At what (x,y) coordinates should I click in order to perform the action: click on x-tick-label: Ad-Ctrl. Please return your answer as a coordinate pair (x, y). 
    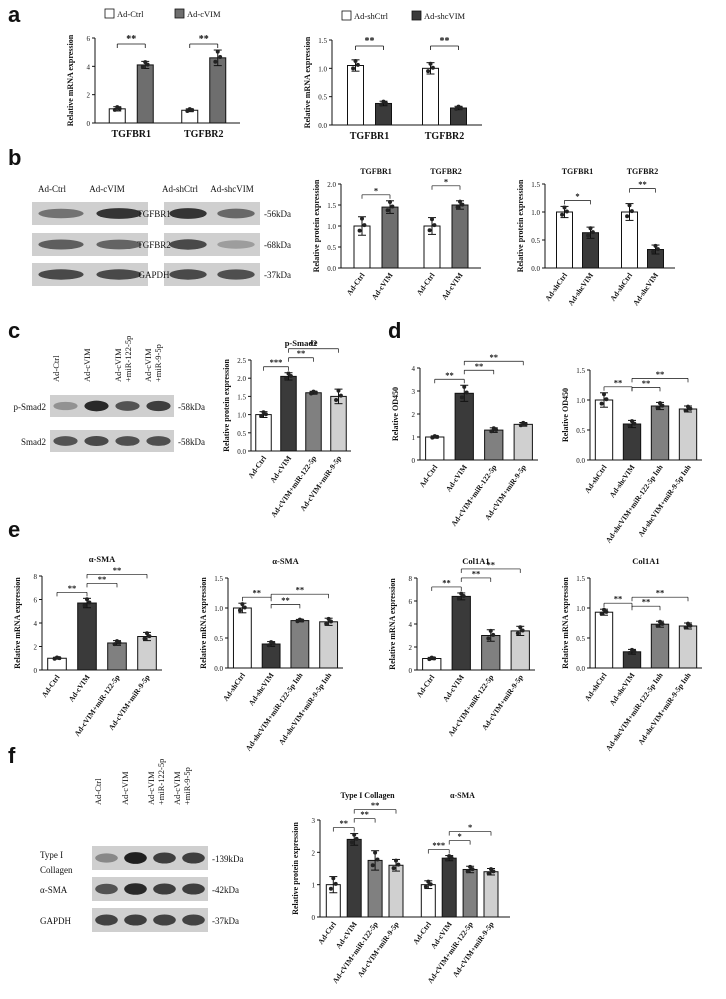
    Looking at the image, I should click on (422, 933).